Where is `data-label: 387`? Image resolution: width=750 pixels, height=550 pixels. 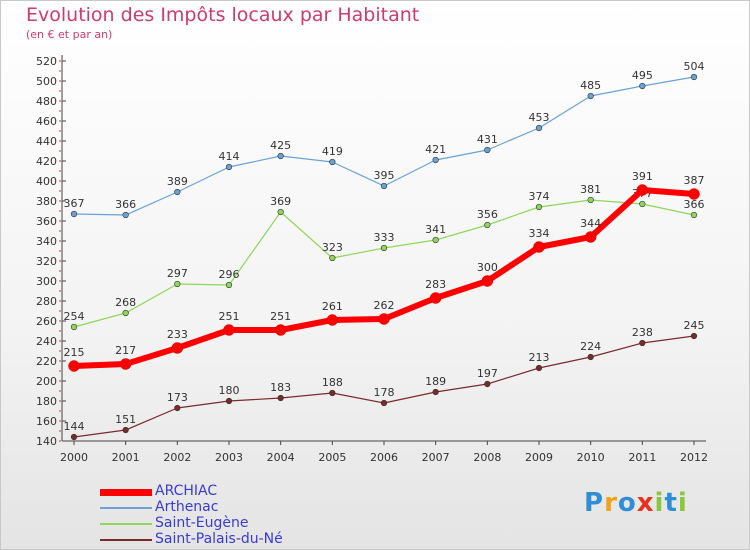
data-label: 387 is located at coordinates (694, 180).